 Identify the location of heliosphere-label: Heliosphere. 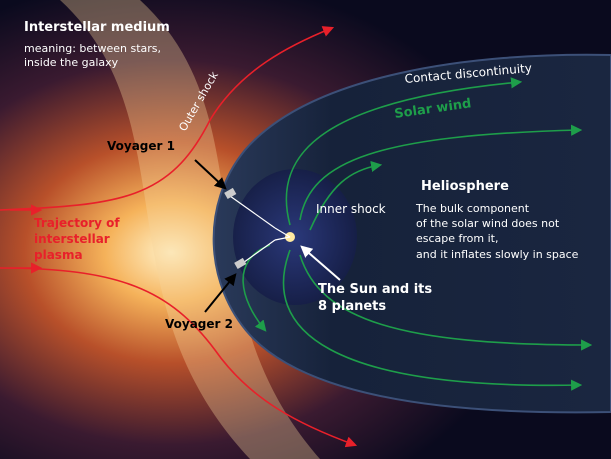
(465, 186).